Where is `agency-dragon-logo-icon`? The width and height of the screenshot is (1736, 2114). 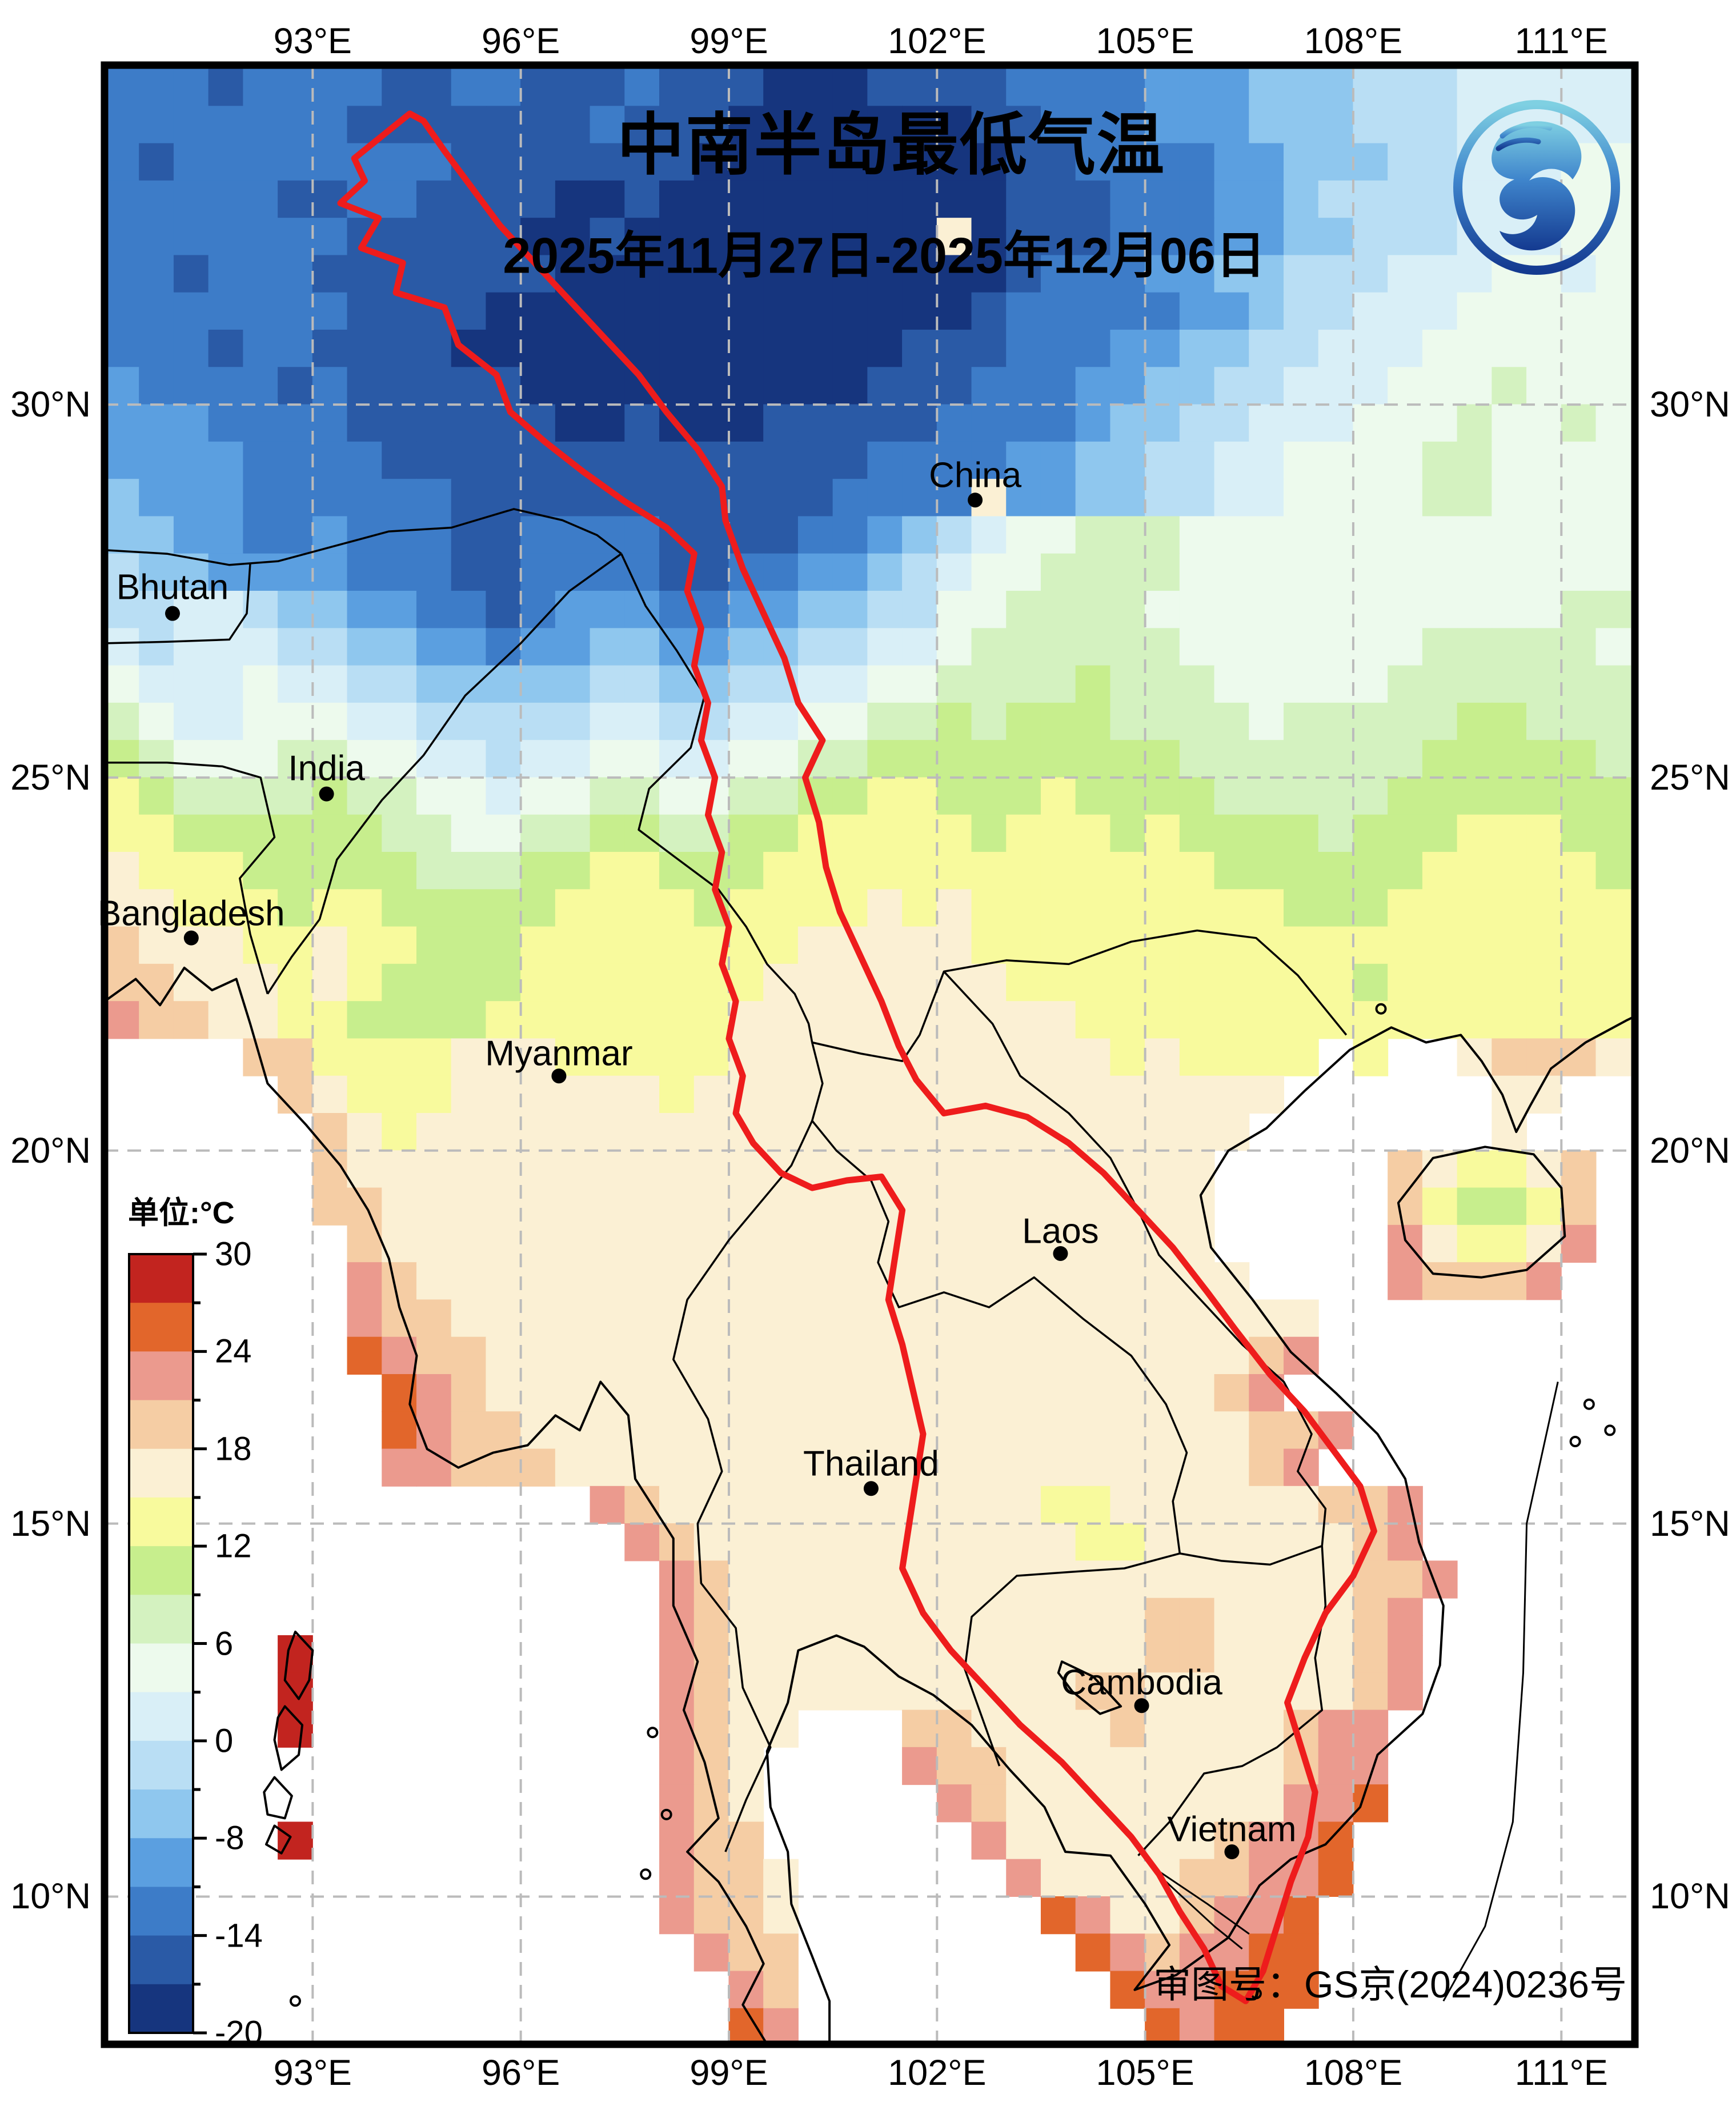 agency-dragon-logo-icon is located at coordinates (1536, 188).